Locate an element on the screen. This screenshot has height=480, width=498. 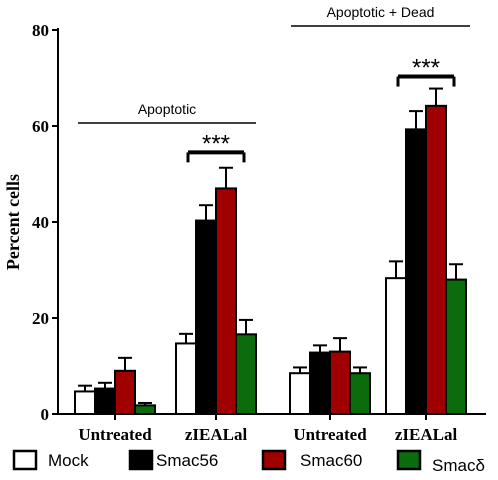
y-tick-label: 0 is located at coordinates (45, 414).